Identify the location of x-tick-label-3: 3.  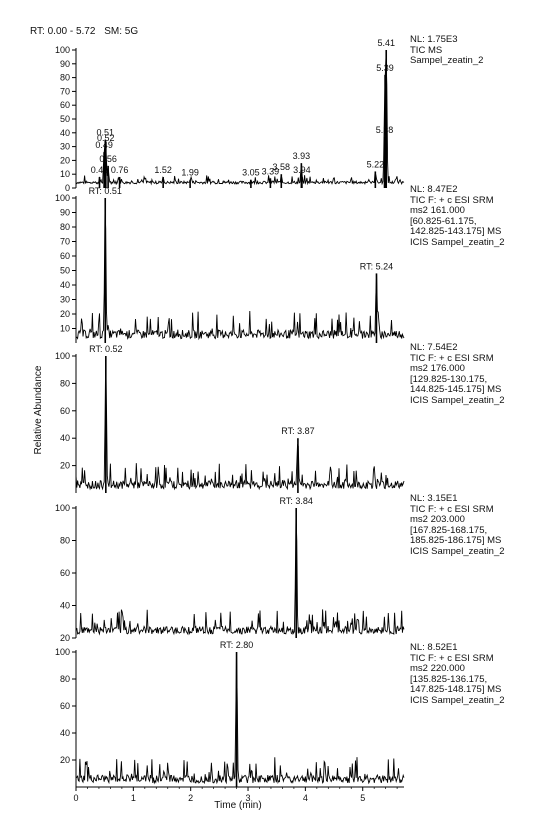
(248, 798).